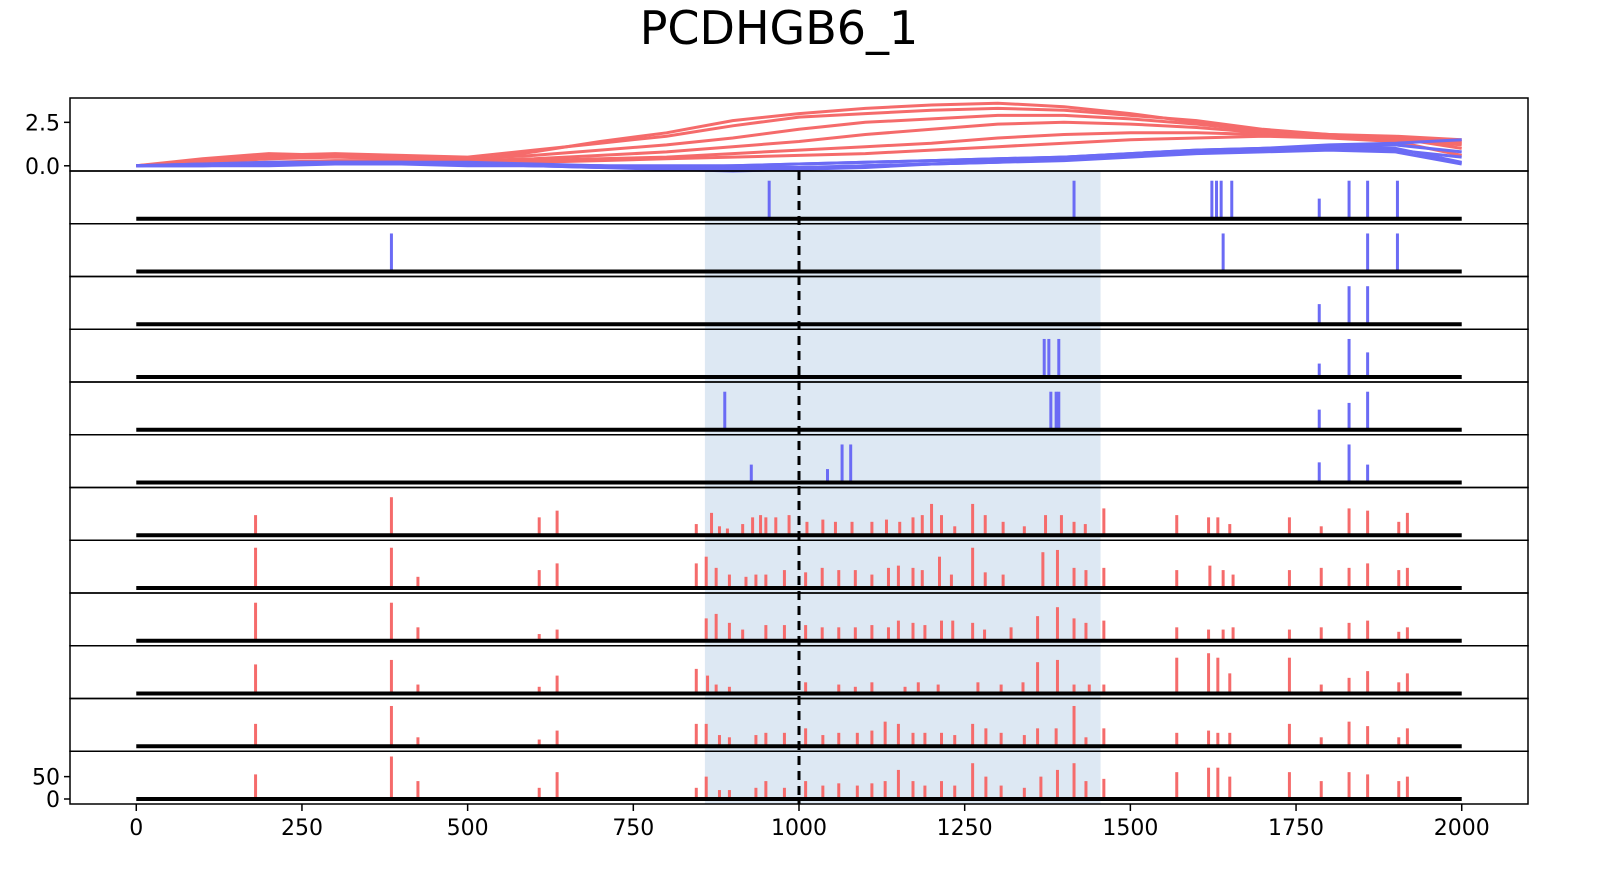 The width and height of the screenshot is (1600, 872). I want to click on xtick-label: 1500, so click(1130, 828).